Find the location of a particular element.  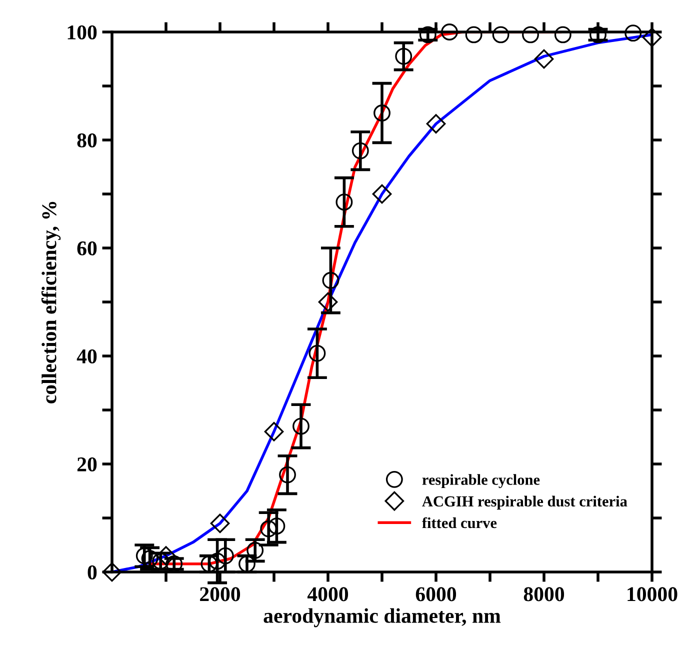

y-tick-label: 20 is located at coordinates (87, 464).